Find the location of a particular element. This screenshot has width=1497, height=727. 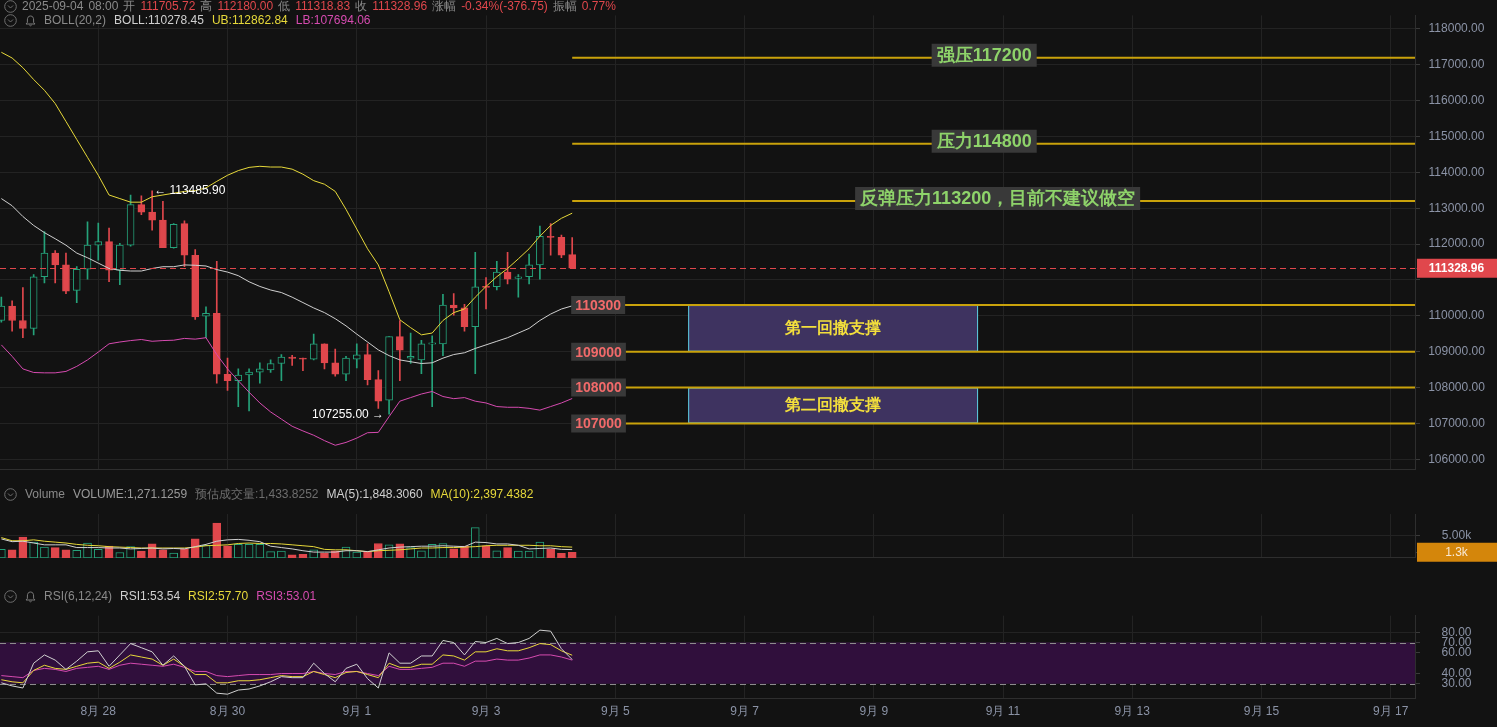

text: UB:112862.84 is located at coordinates (249, 20).